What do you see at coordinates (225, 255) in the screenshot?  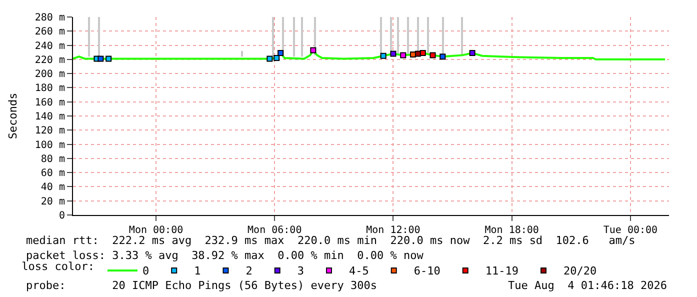 I see `text: packet loss: 3.33 % avg 38.92 % max 0.00 % min 0.00 % now` at bounding box center [225, 255].